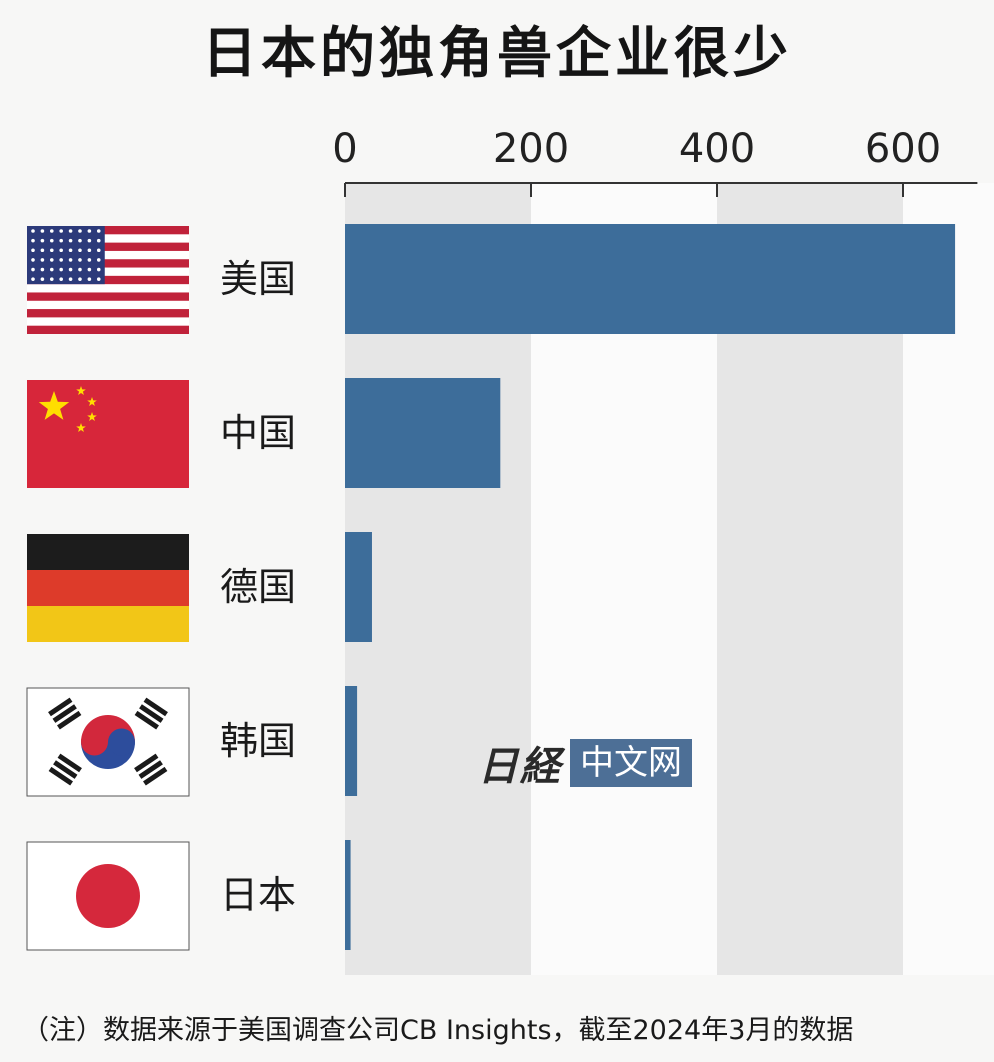  What do you see at coordinates (108, 742) in the screenshot?
I see `south-korea-flag-icon` at bounding box center [108, 742].